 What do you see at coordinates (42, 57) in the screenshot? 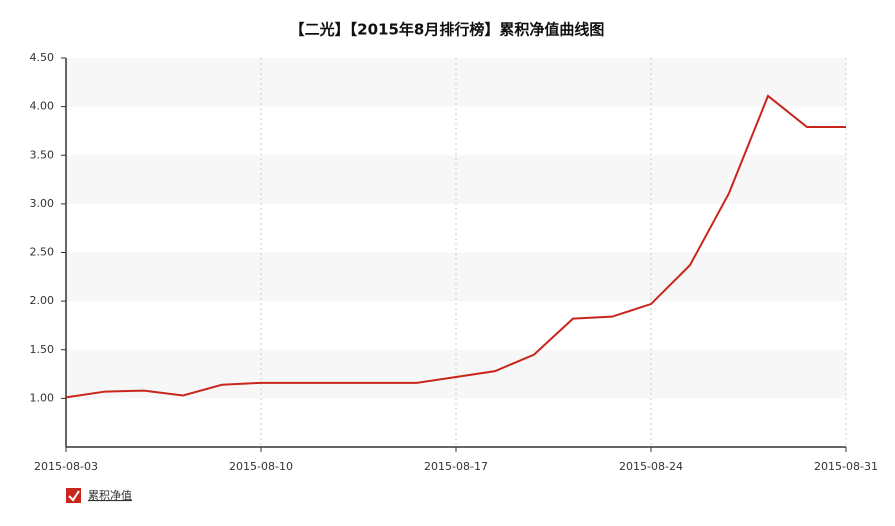
I see `y-tick-label: 4.50` at bounding box center [42, 57].